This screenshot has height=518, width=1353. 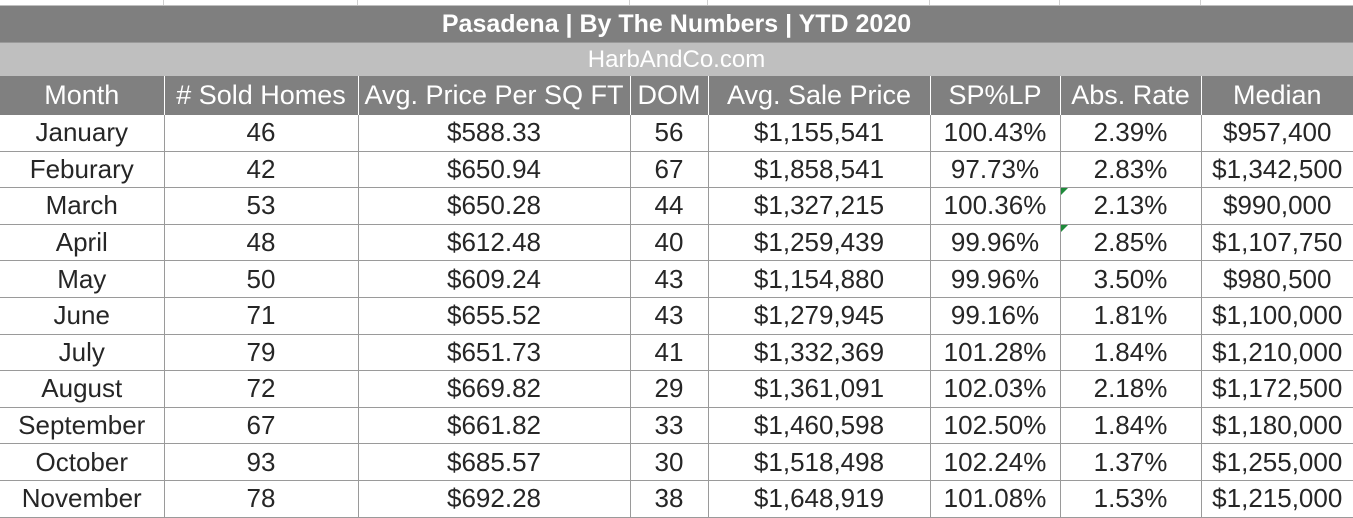 I want to click on cell-month: October, so click(x=82, y=462).